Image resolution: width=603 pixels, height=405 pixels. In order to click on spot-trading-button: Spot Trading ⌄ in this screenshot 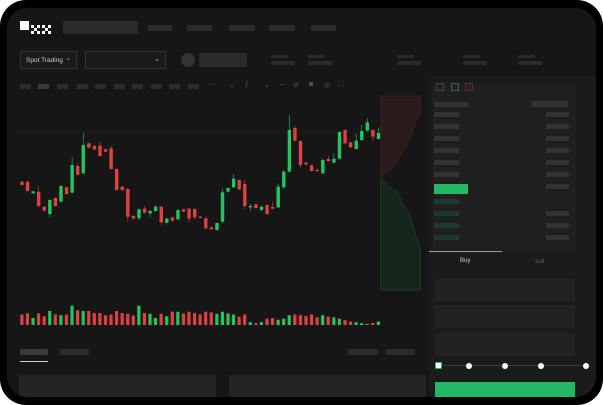, I will do `click(48, 60)`.